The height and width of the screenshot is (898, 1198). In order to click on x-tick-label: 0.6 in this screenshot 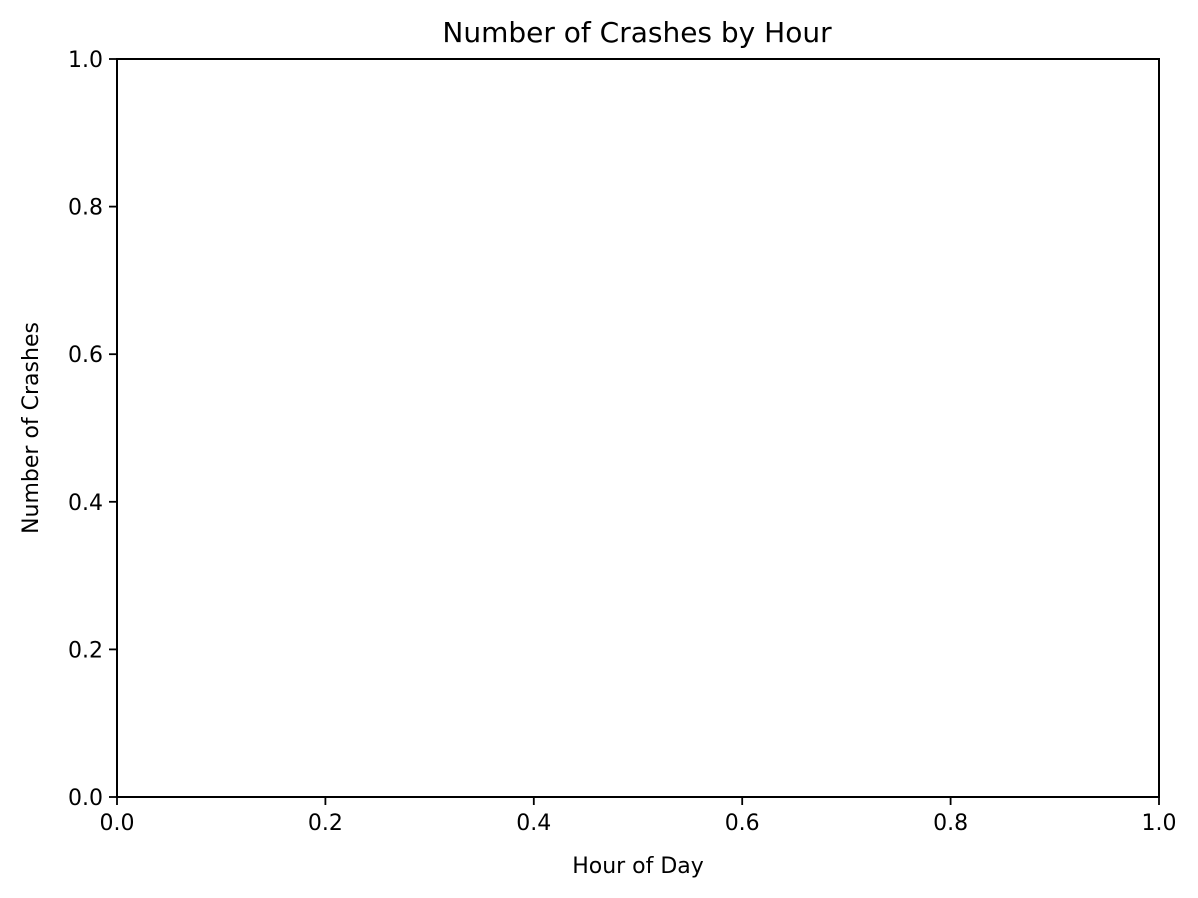, I will do `click(742, 823)`.